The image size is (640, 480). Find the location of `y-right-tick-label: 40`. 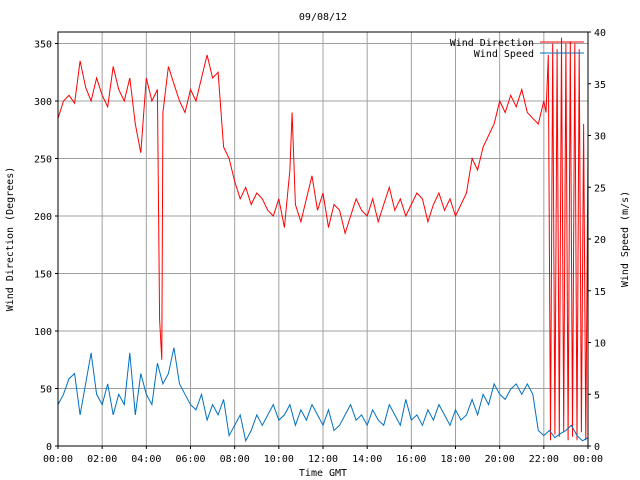

y-right-tick-label: 40 is located at coordinates (600, 33).